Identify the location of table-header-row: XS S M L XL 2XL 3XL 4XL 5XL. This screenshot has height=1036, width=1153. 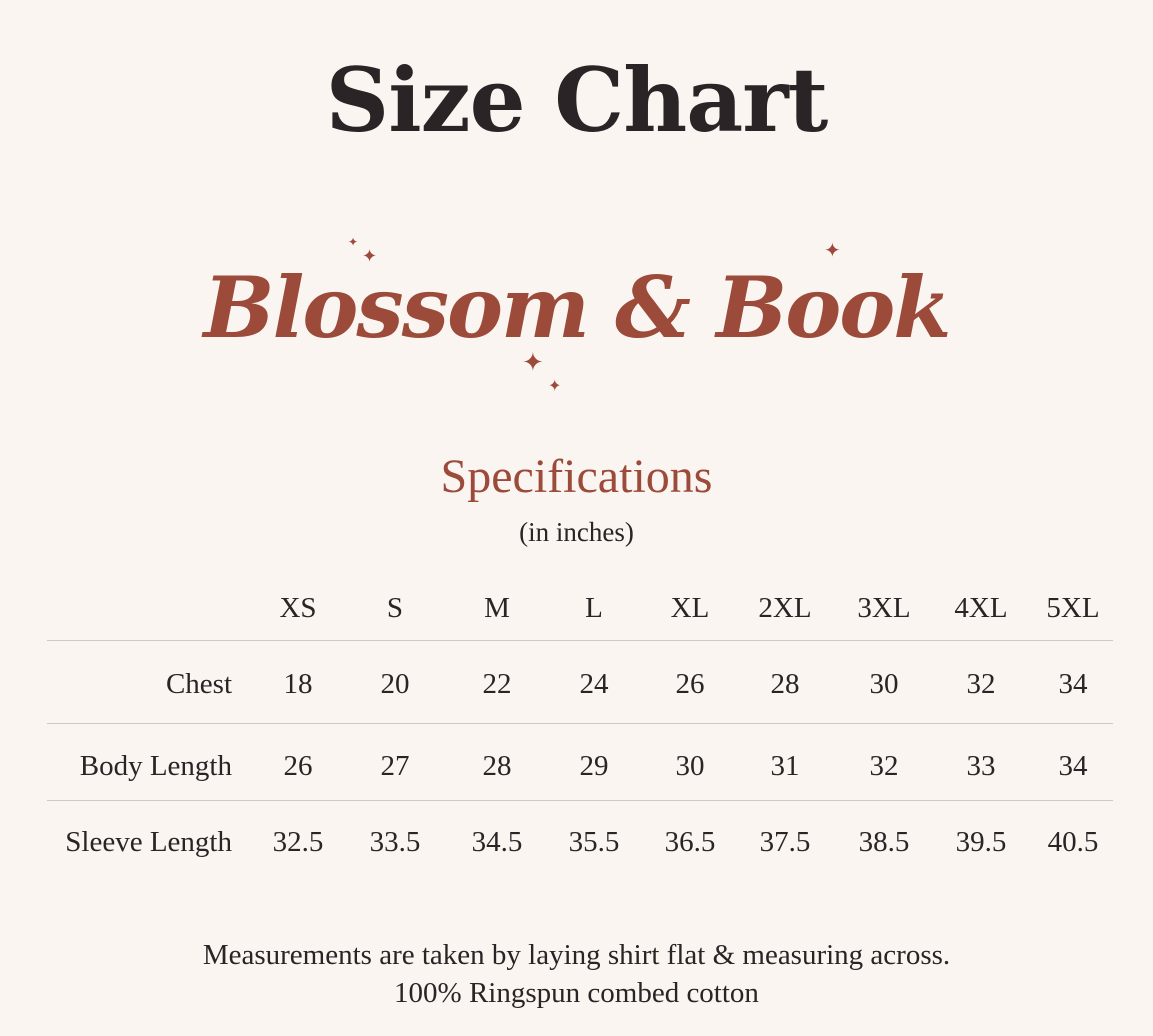
(576, 608).